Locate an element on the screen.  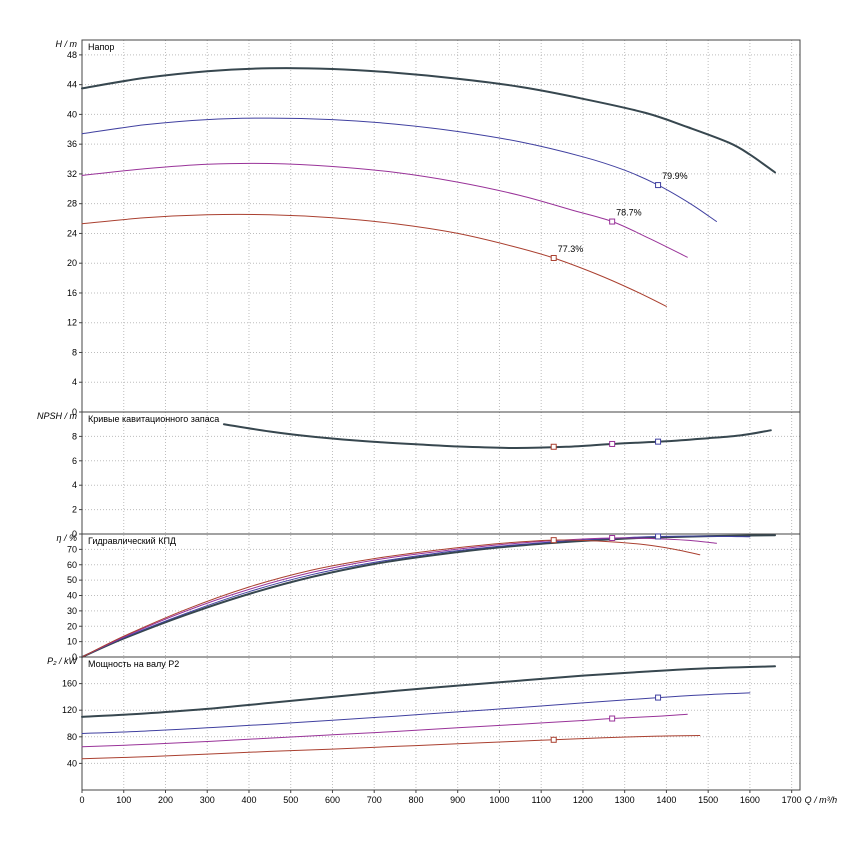
y-tick-label: 160 is located at coordinates (69, 684).